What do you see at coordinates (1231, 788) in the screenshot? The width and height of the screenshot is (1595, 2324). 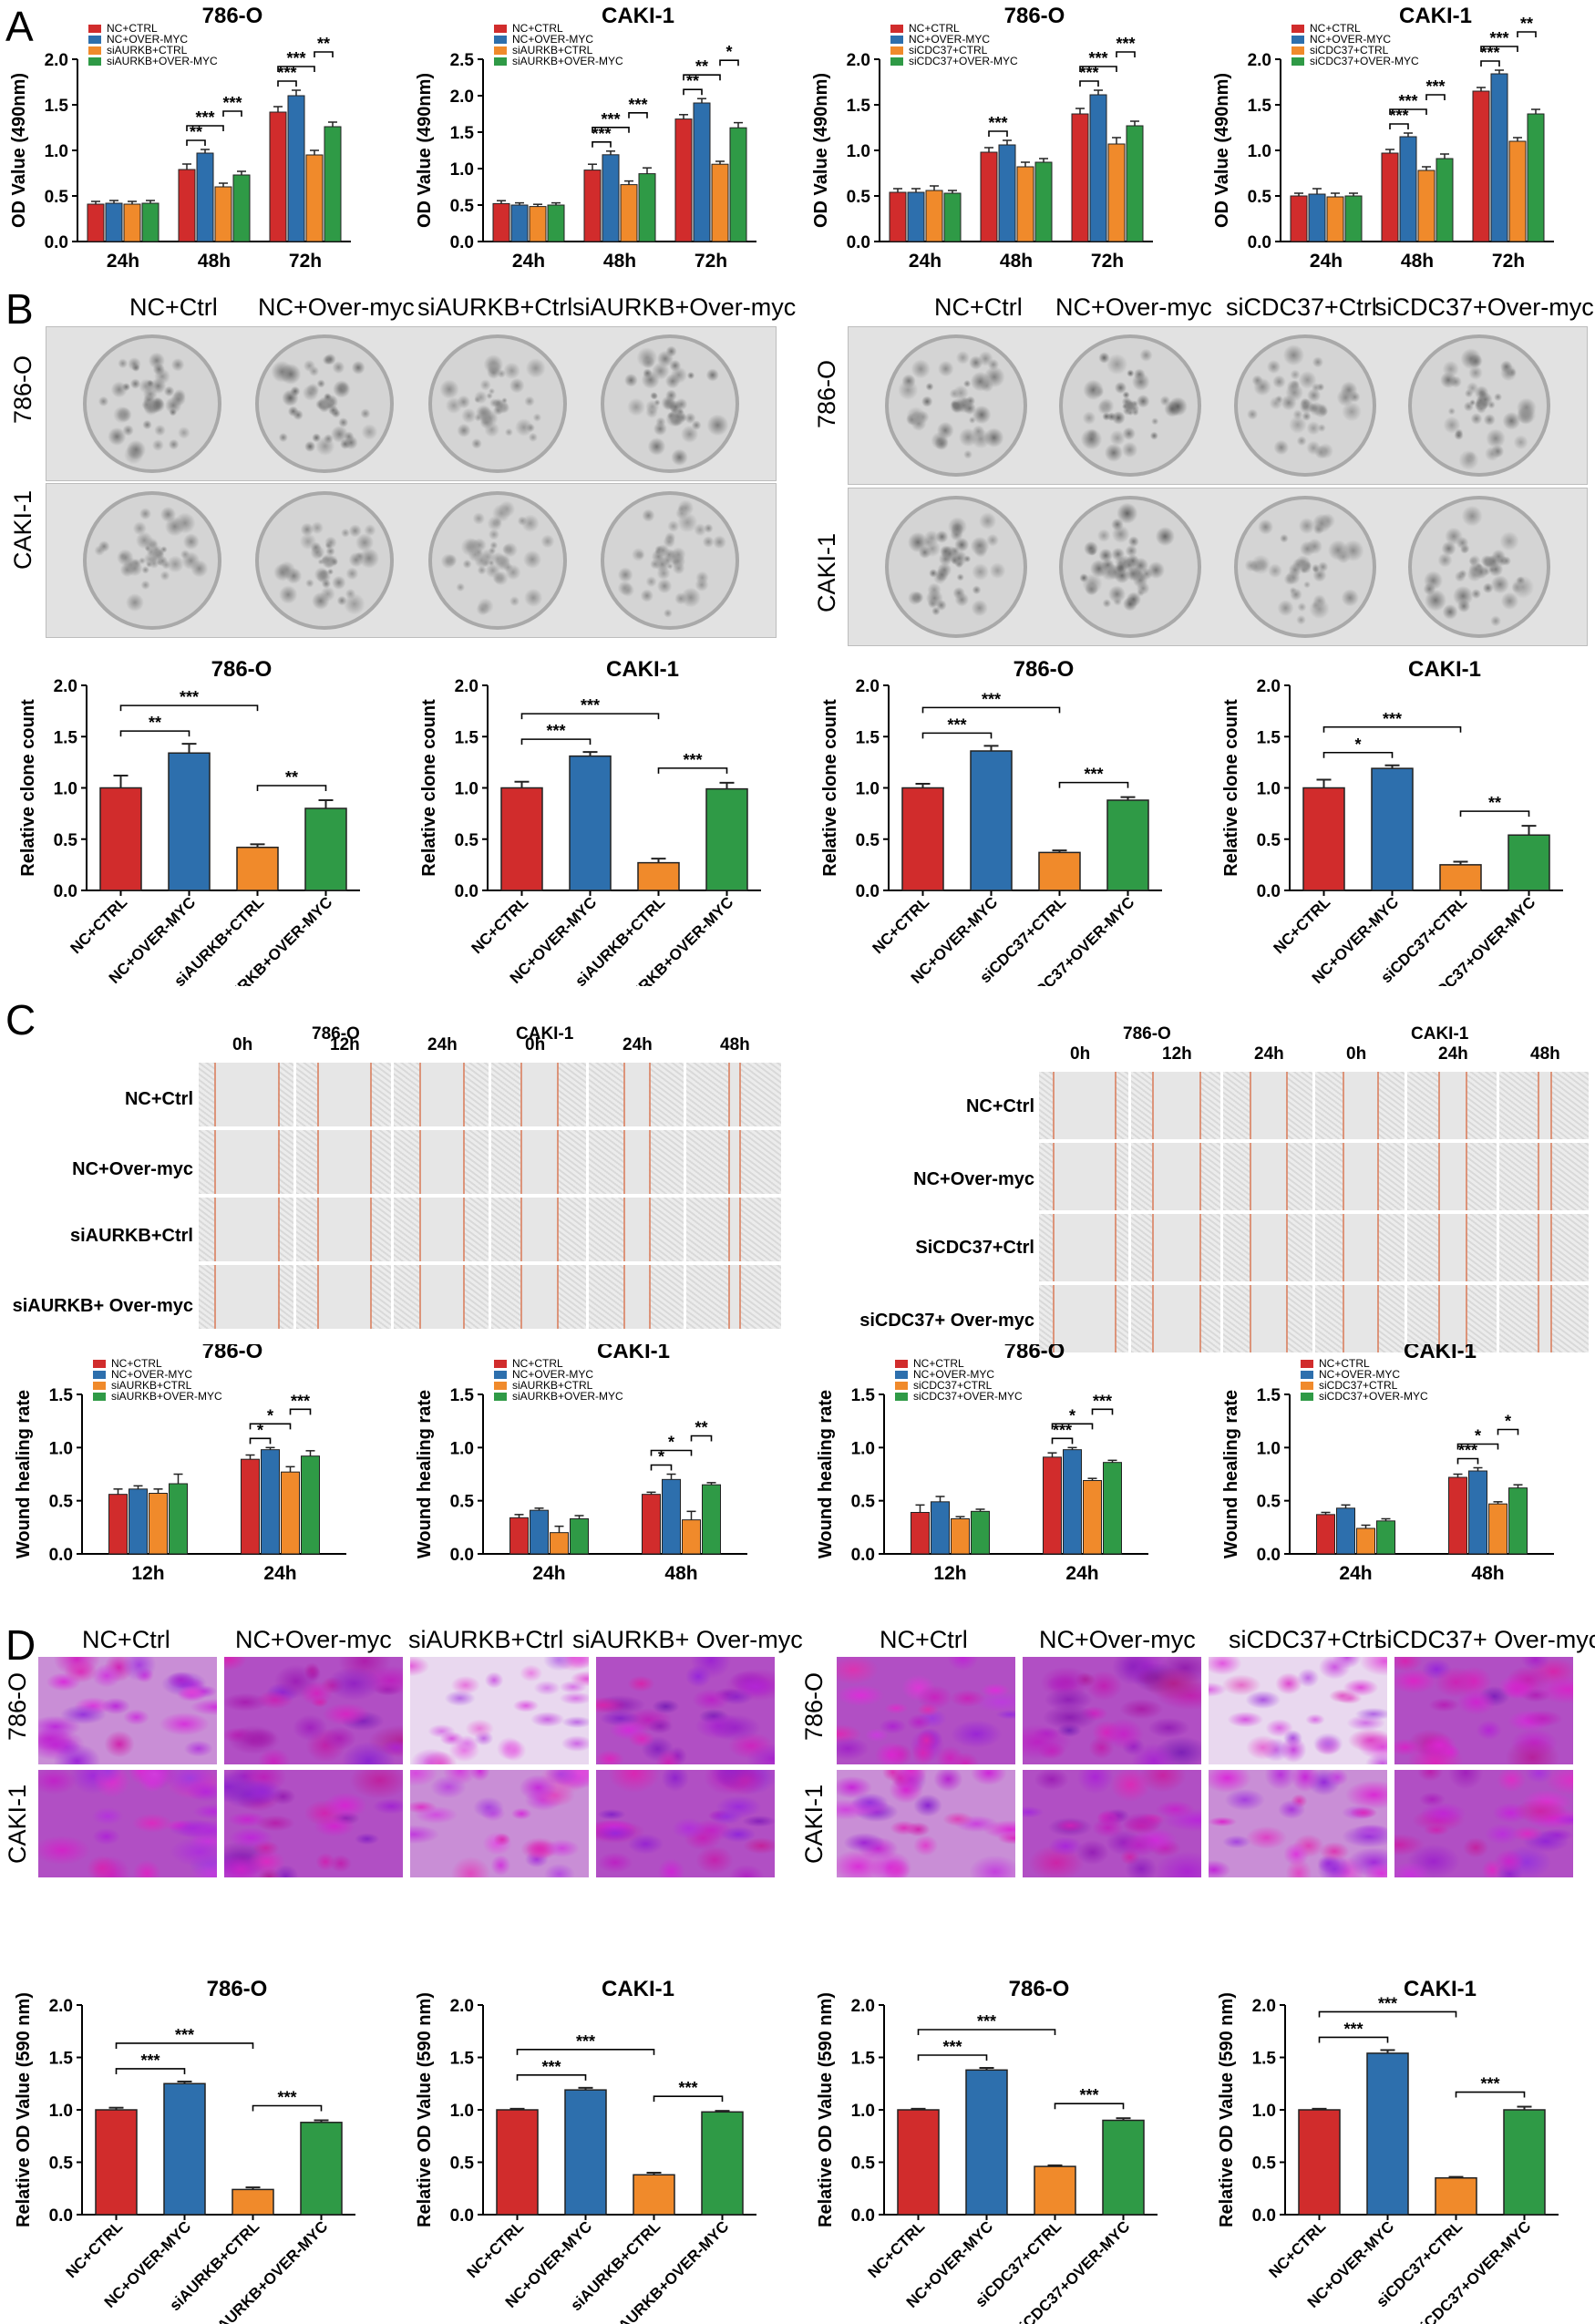 I see `y-axis-label: Relative clone count` at bounding box center [1231, 788].